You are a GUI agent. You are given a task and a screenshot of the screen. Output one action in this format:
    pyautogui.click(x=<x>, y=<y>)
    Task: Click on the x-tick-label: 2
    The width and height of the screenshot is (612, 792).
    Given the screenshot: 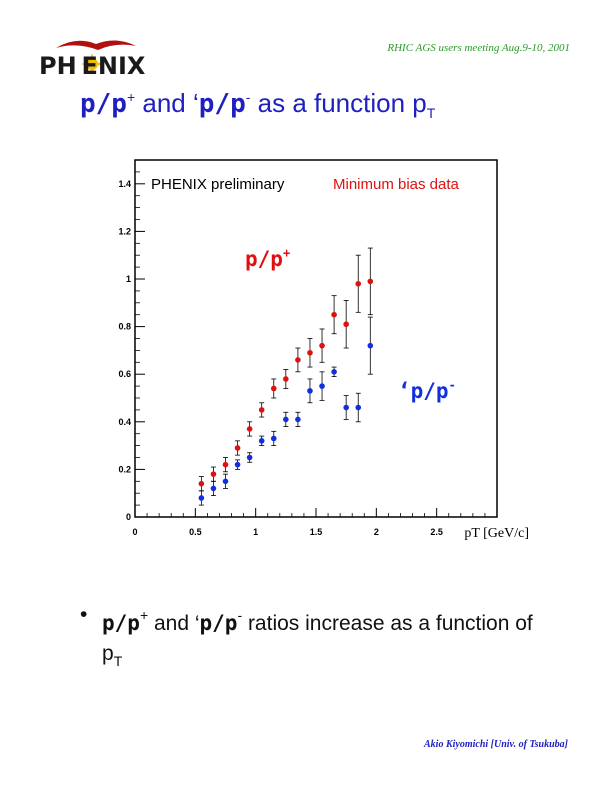 What is the action you would take?
    pyautogui.click(x=376, y=532)
    